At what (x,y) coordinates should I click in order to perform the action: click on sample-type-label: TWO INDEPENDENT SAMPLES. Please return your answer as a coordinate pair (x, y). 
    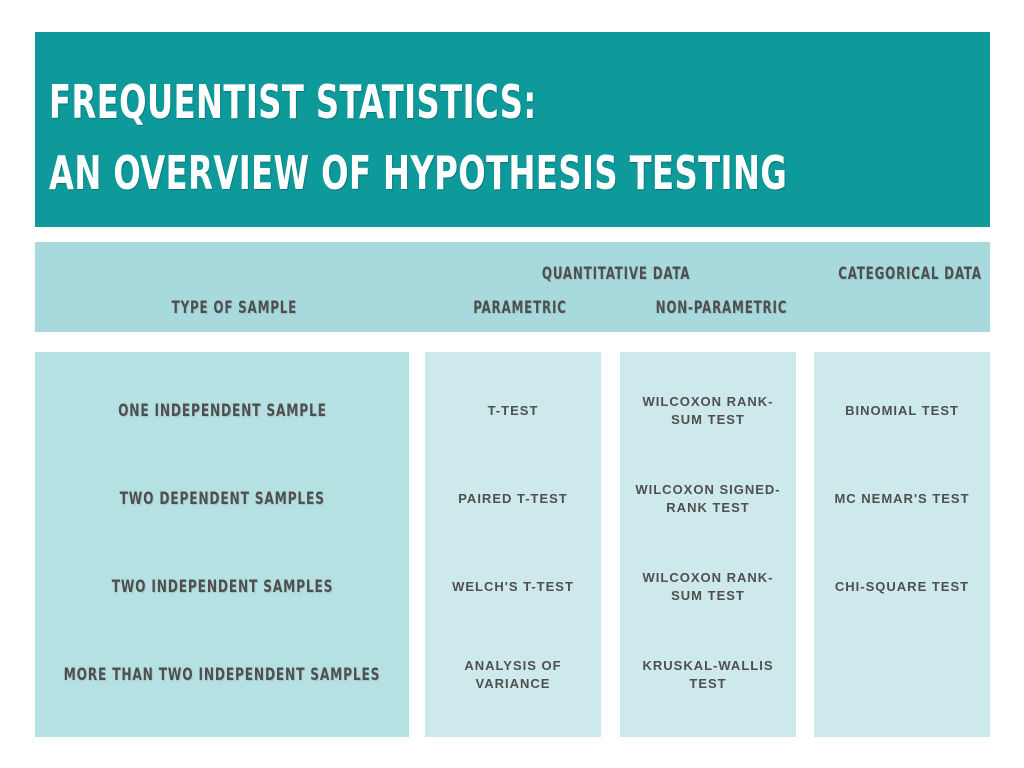
    Looking at the image, I should click on (222, 587).